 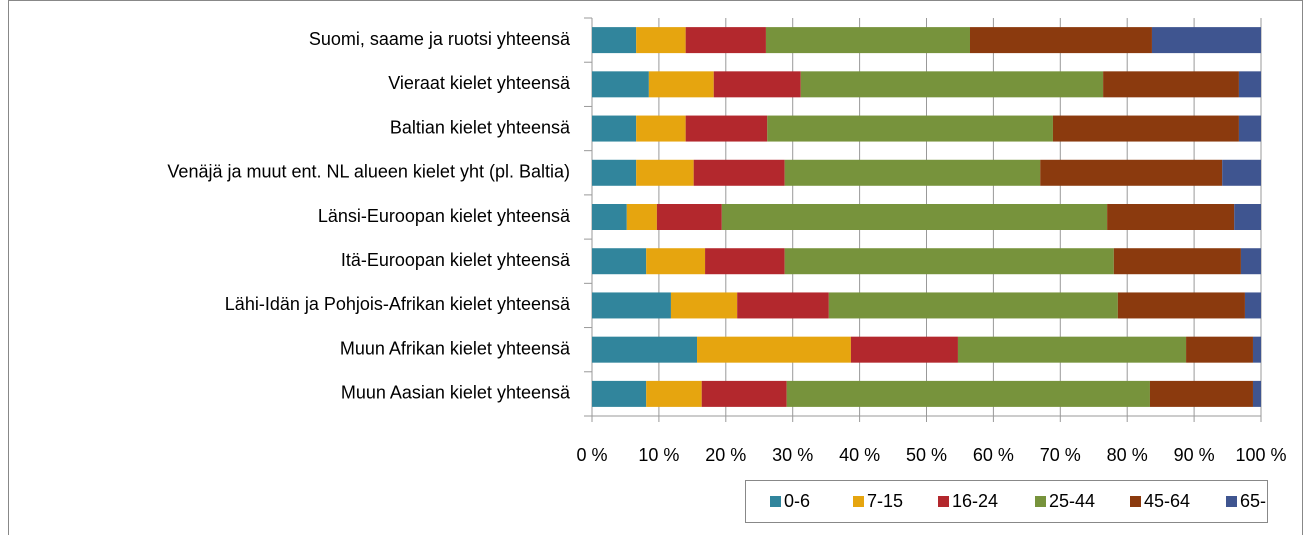 I want to click on y-tick-label: Muun Aasian kielet yhteensä, so click(x=456, y=393).